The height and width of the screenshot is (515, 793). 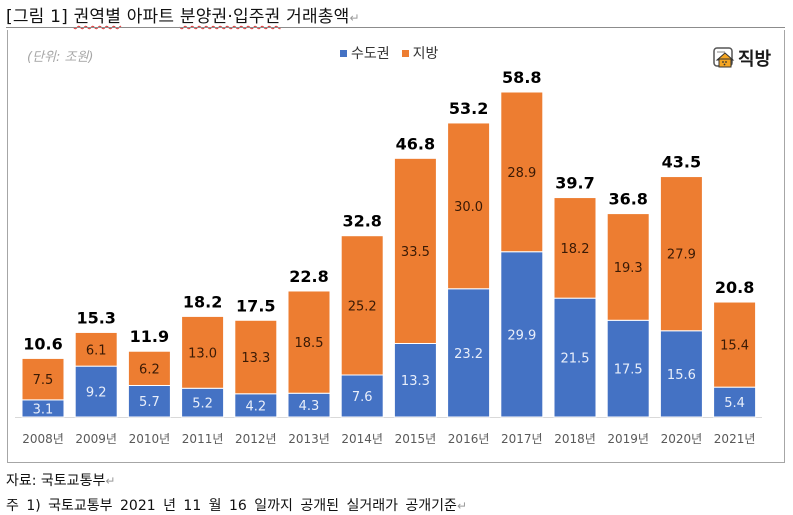 What do you see at coordinates (415, 143) in the screenshot?
I see `data-label-total: 46.8` at bounding box center [415, 143].